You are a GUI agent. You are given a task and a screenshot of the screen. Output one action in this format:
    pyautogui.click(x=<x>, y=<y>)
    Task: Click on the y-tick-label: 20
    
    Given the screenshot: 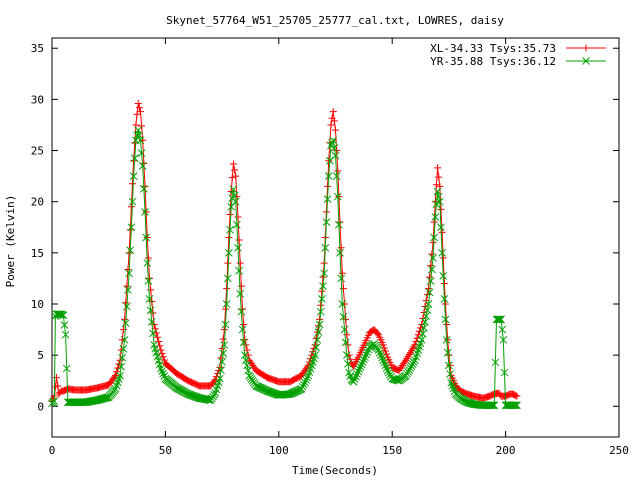 What is the action you would take?
    pyautogui.click(x=37, y=202)
    